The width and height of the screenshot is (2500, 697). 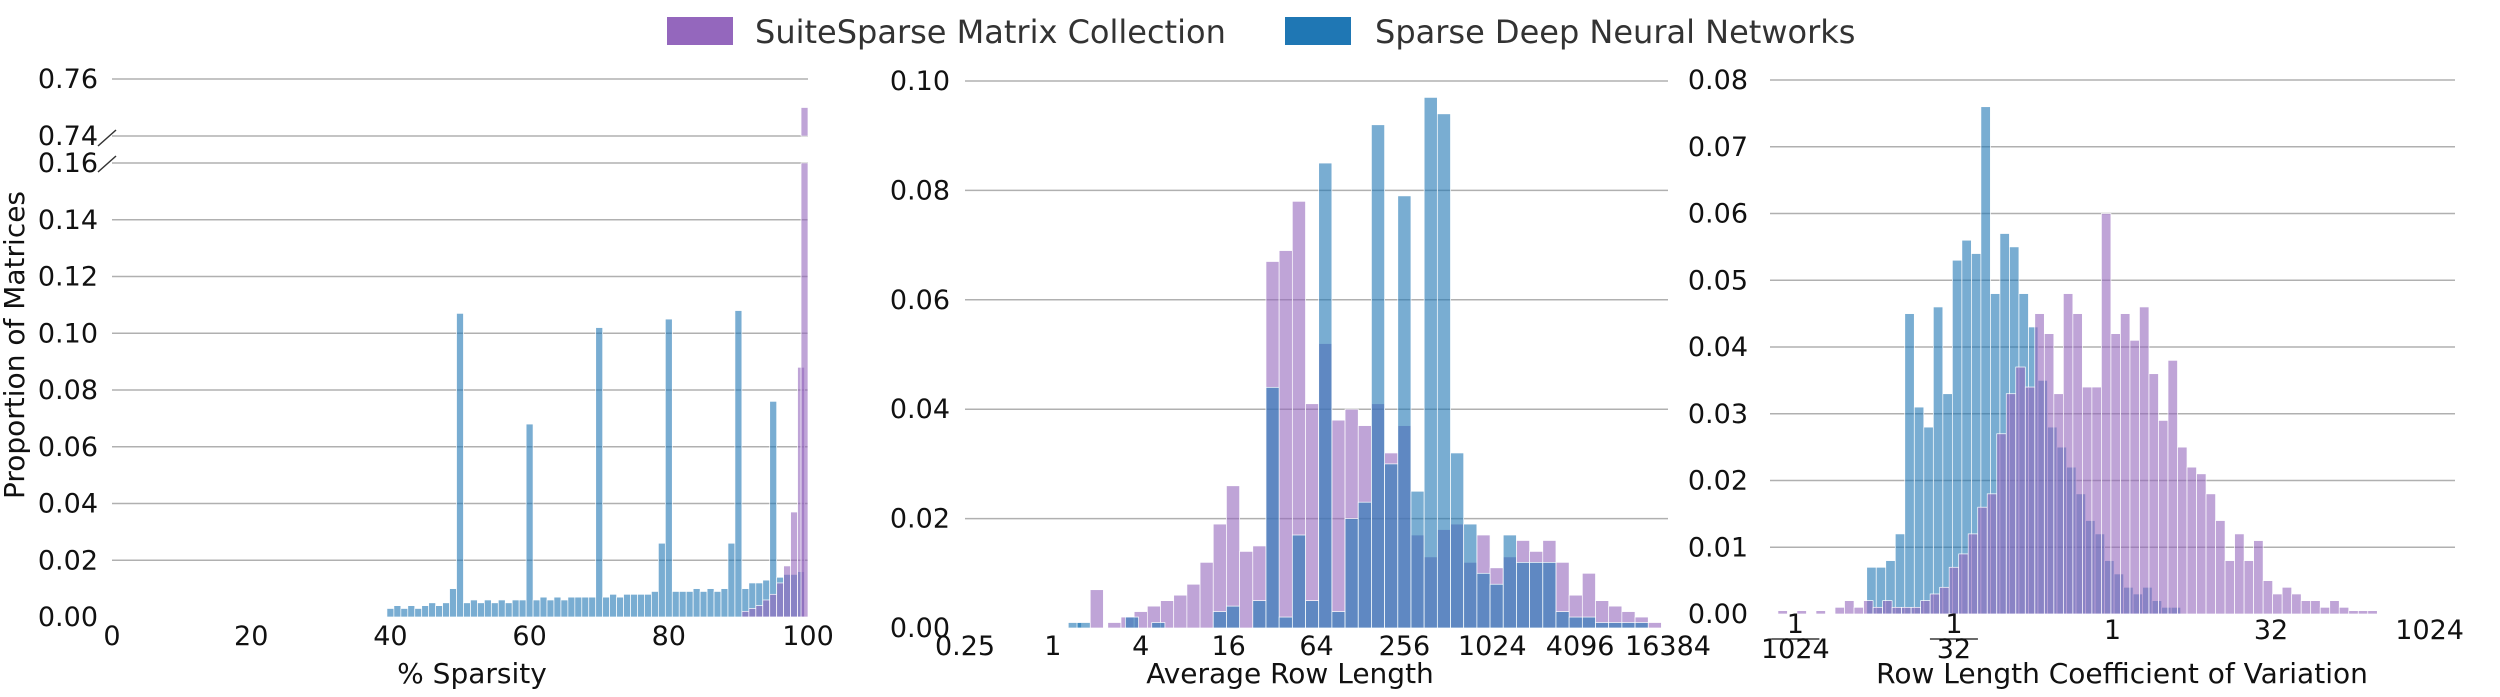 I want to click on panel-row-length-xlabel: Average Row Length, so click(x=1290, y=673).